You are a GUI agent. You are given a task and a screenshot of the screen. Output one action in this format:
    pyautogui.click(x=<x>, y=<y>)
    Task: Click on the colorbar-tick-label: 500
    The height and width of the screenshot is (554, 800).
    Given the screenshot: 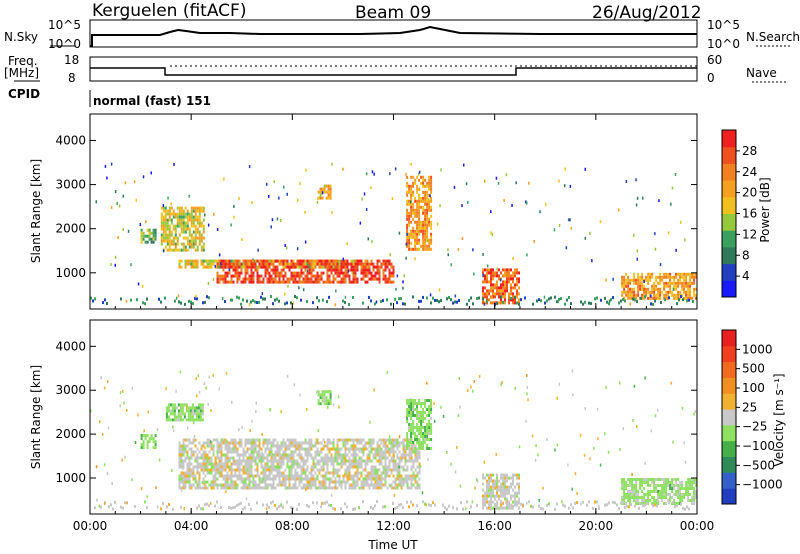 What is the action you would take?
    pyautogui.click(x=753, y=369)
    